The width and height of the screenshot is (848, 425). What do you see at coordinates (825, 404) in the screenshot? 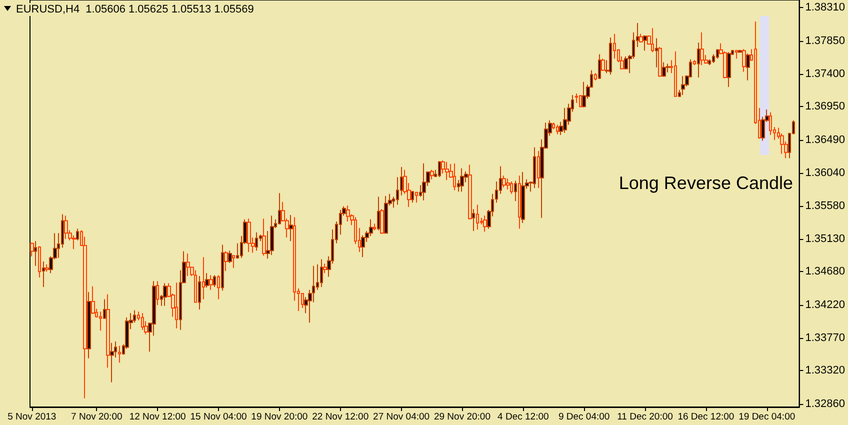
I see `y-tick-label: 1.32860` at bounding box center [825, 404].